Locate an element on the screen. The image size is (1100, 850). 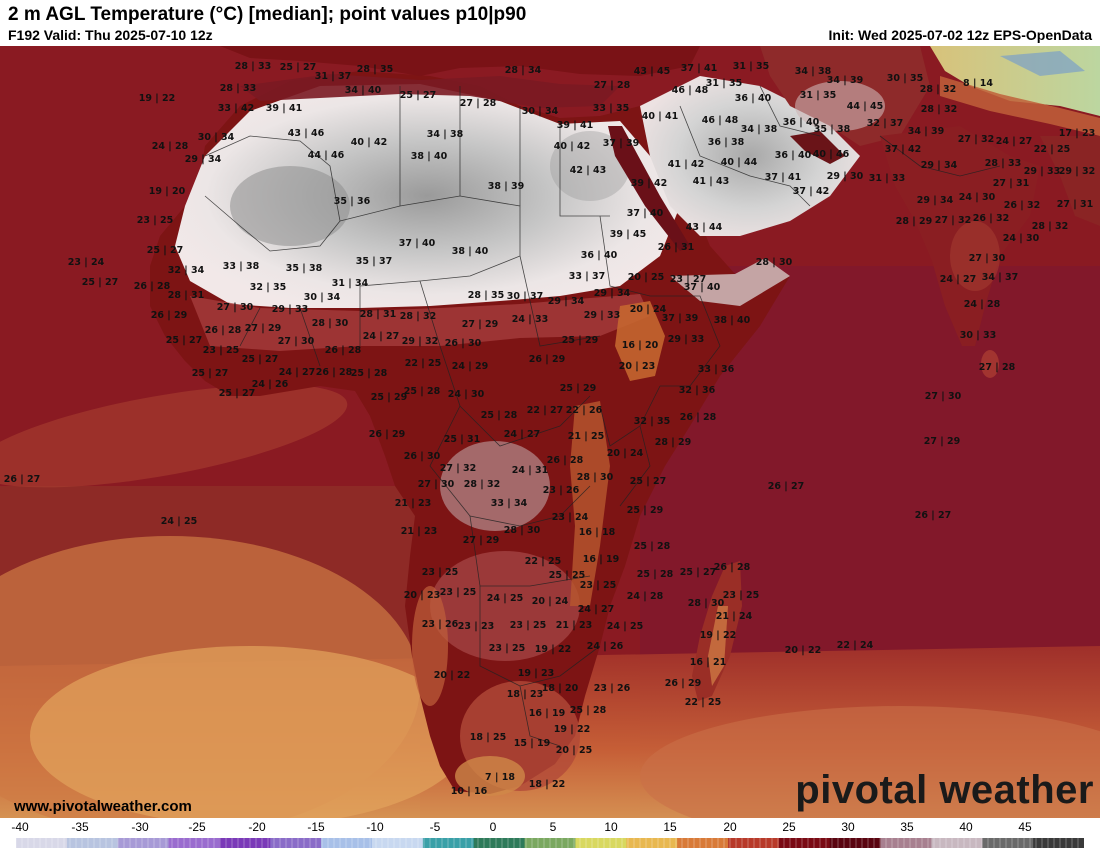
point-value-label: 37 | 41 is located at coordinates (699, 68).